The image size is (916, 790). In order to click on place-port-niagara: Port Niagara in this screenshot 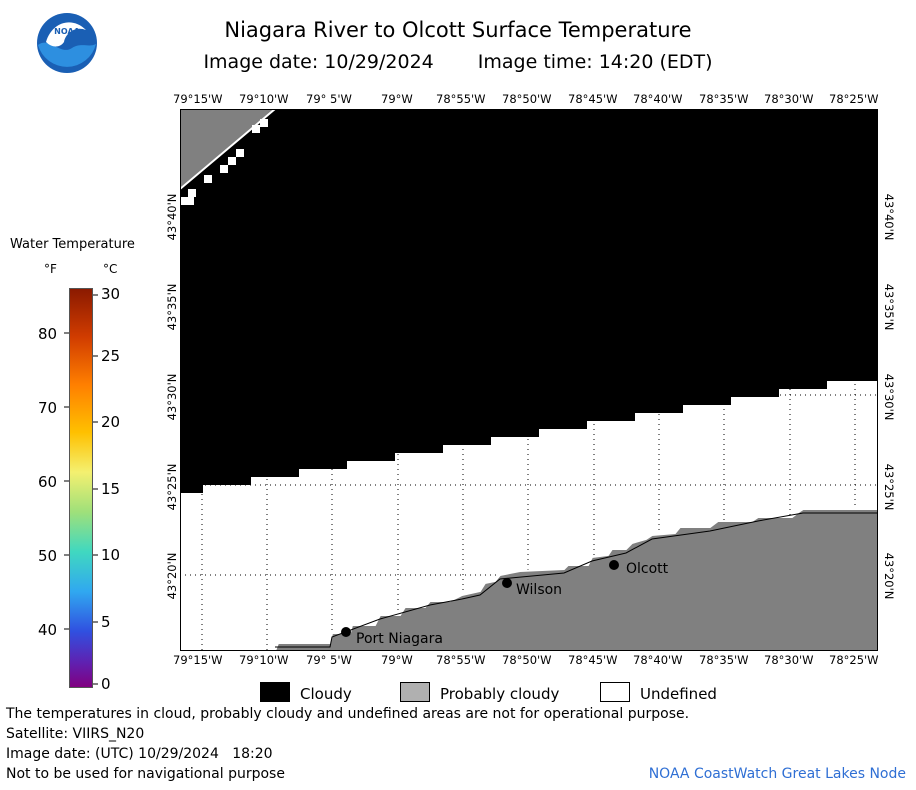, I will do `click(392, 637)`.